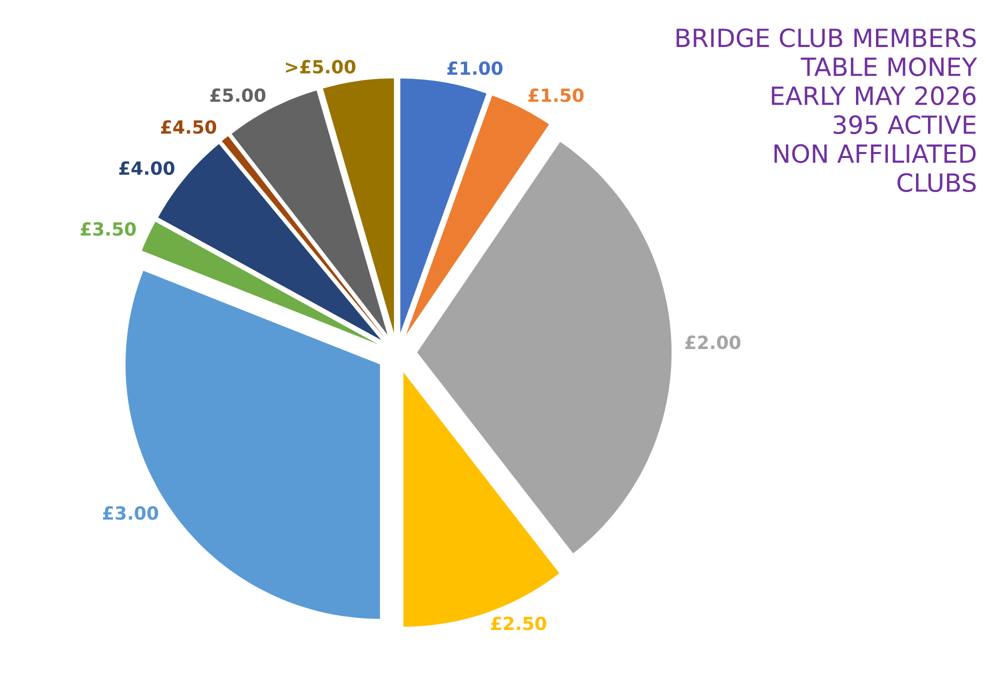 The height and width of the screenshot is (699, 992). What do you see at coordinates (146, 168) in the screenshot?
I see `slice-label: £4.00` at bounding box center [146, 168].